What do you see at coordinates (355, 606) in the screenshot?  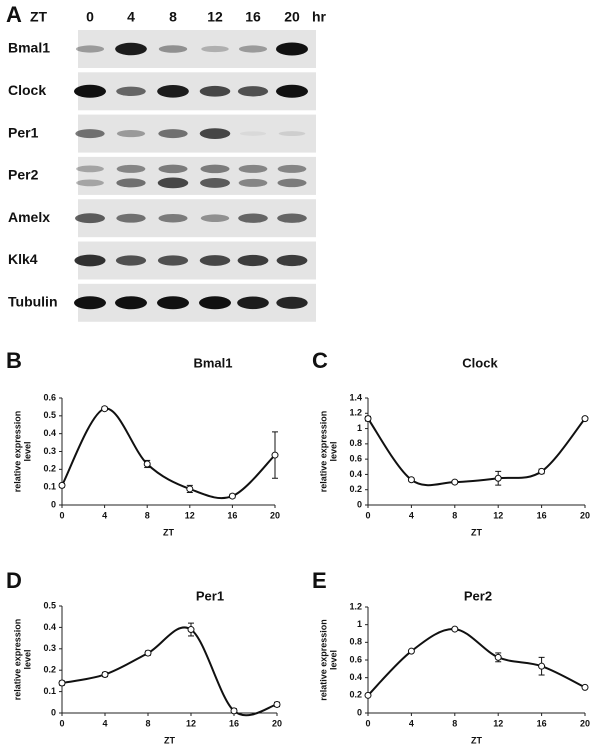 I see `y-tick-label: 1.2` at bounding box center [355, 606].